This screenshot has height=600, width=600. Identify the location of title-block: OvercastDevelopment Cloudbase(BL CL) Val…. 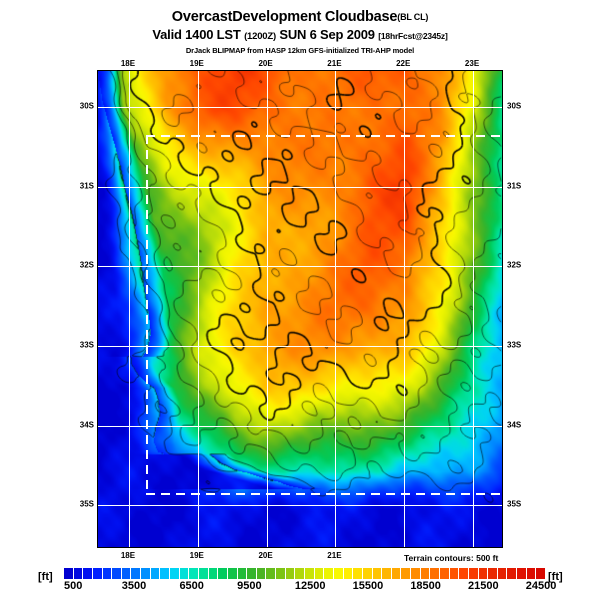
(300, 28).